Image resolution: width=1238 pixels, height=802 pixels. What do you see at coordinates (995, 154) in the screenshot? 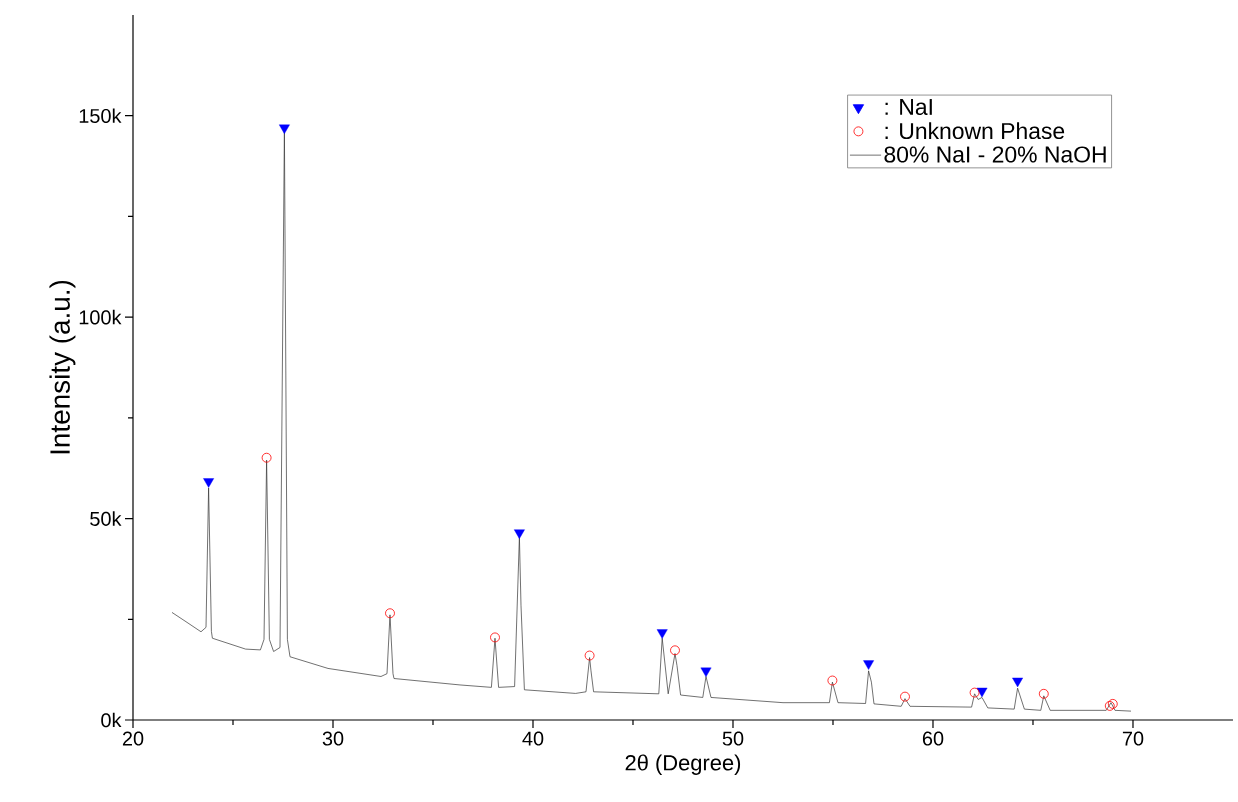
I see `legend-label: 80% NaI - 20% NaOH` at bounding box center [995, 154].